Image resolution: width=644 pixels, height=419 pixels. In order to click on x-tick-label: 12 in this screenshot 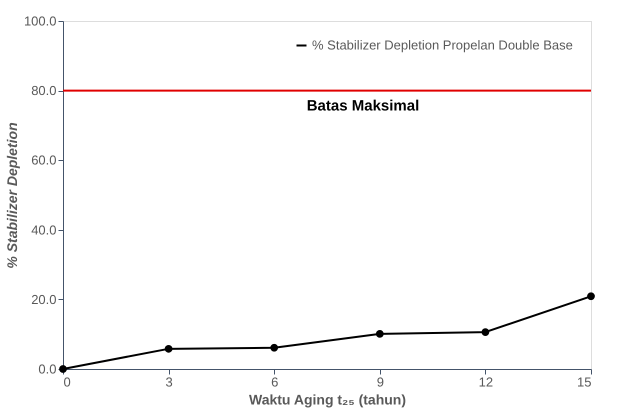, I will do `click(486, 382)`.